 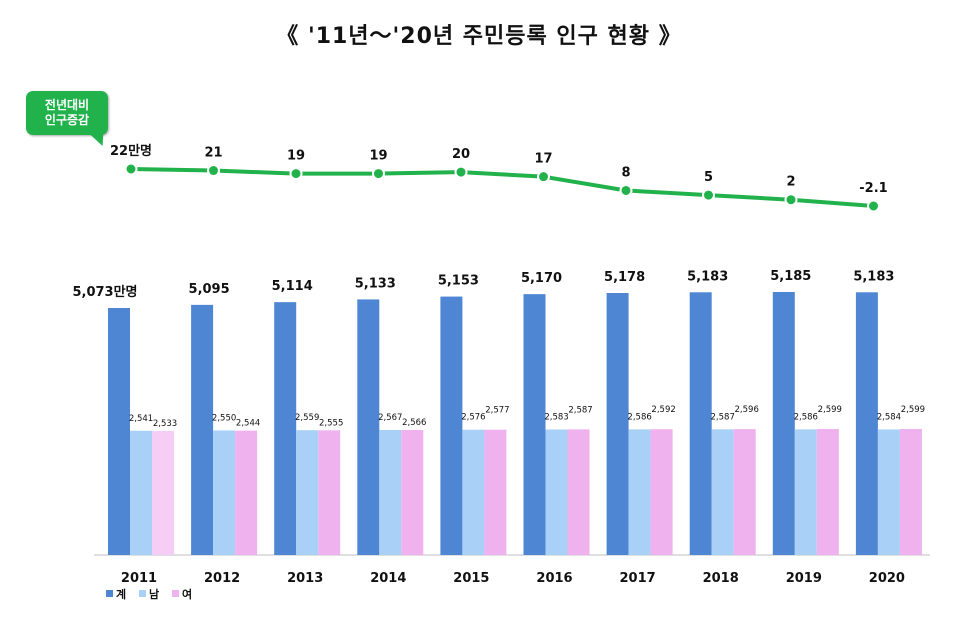 I want to click on label-male-2015: 2,576, so click(x=473, y=418).